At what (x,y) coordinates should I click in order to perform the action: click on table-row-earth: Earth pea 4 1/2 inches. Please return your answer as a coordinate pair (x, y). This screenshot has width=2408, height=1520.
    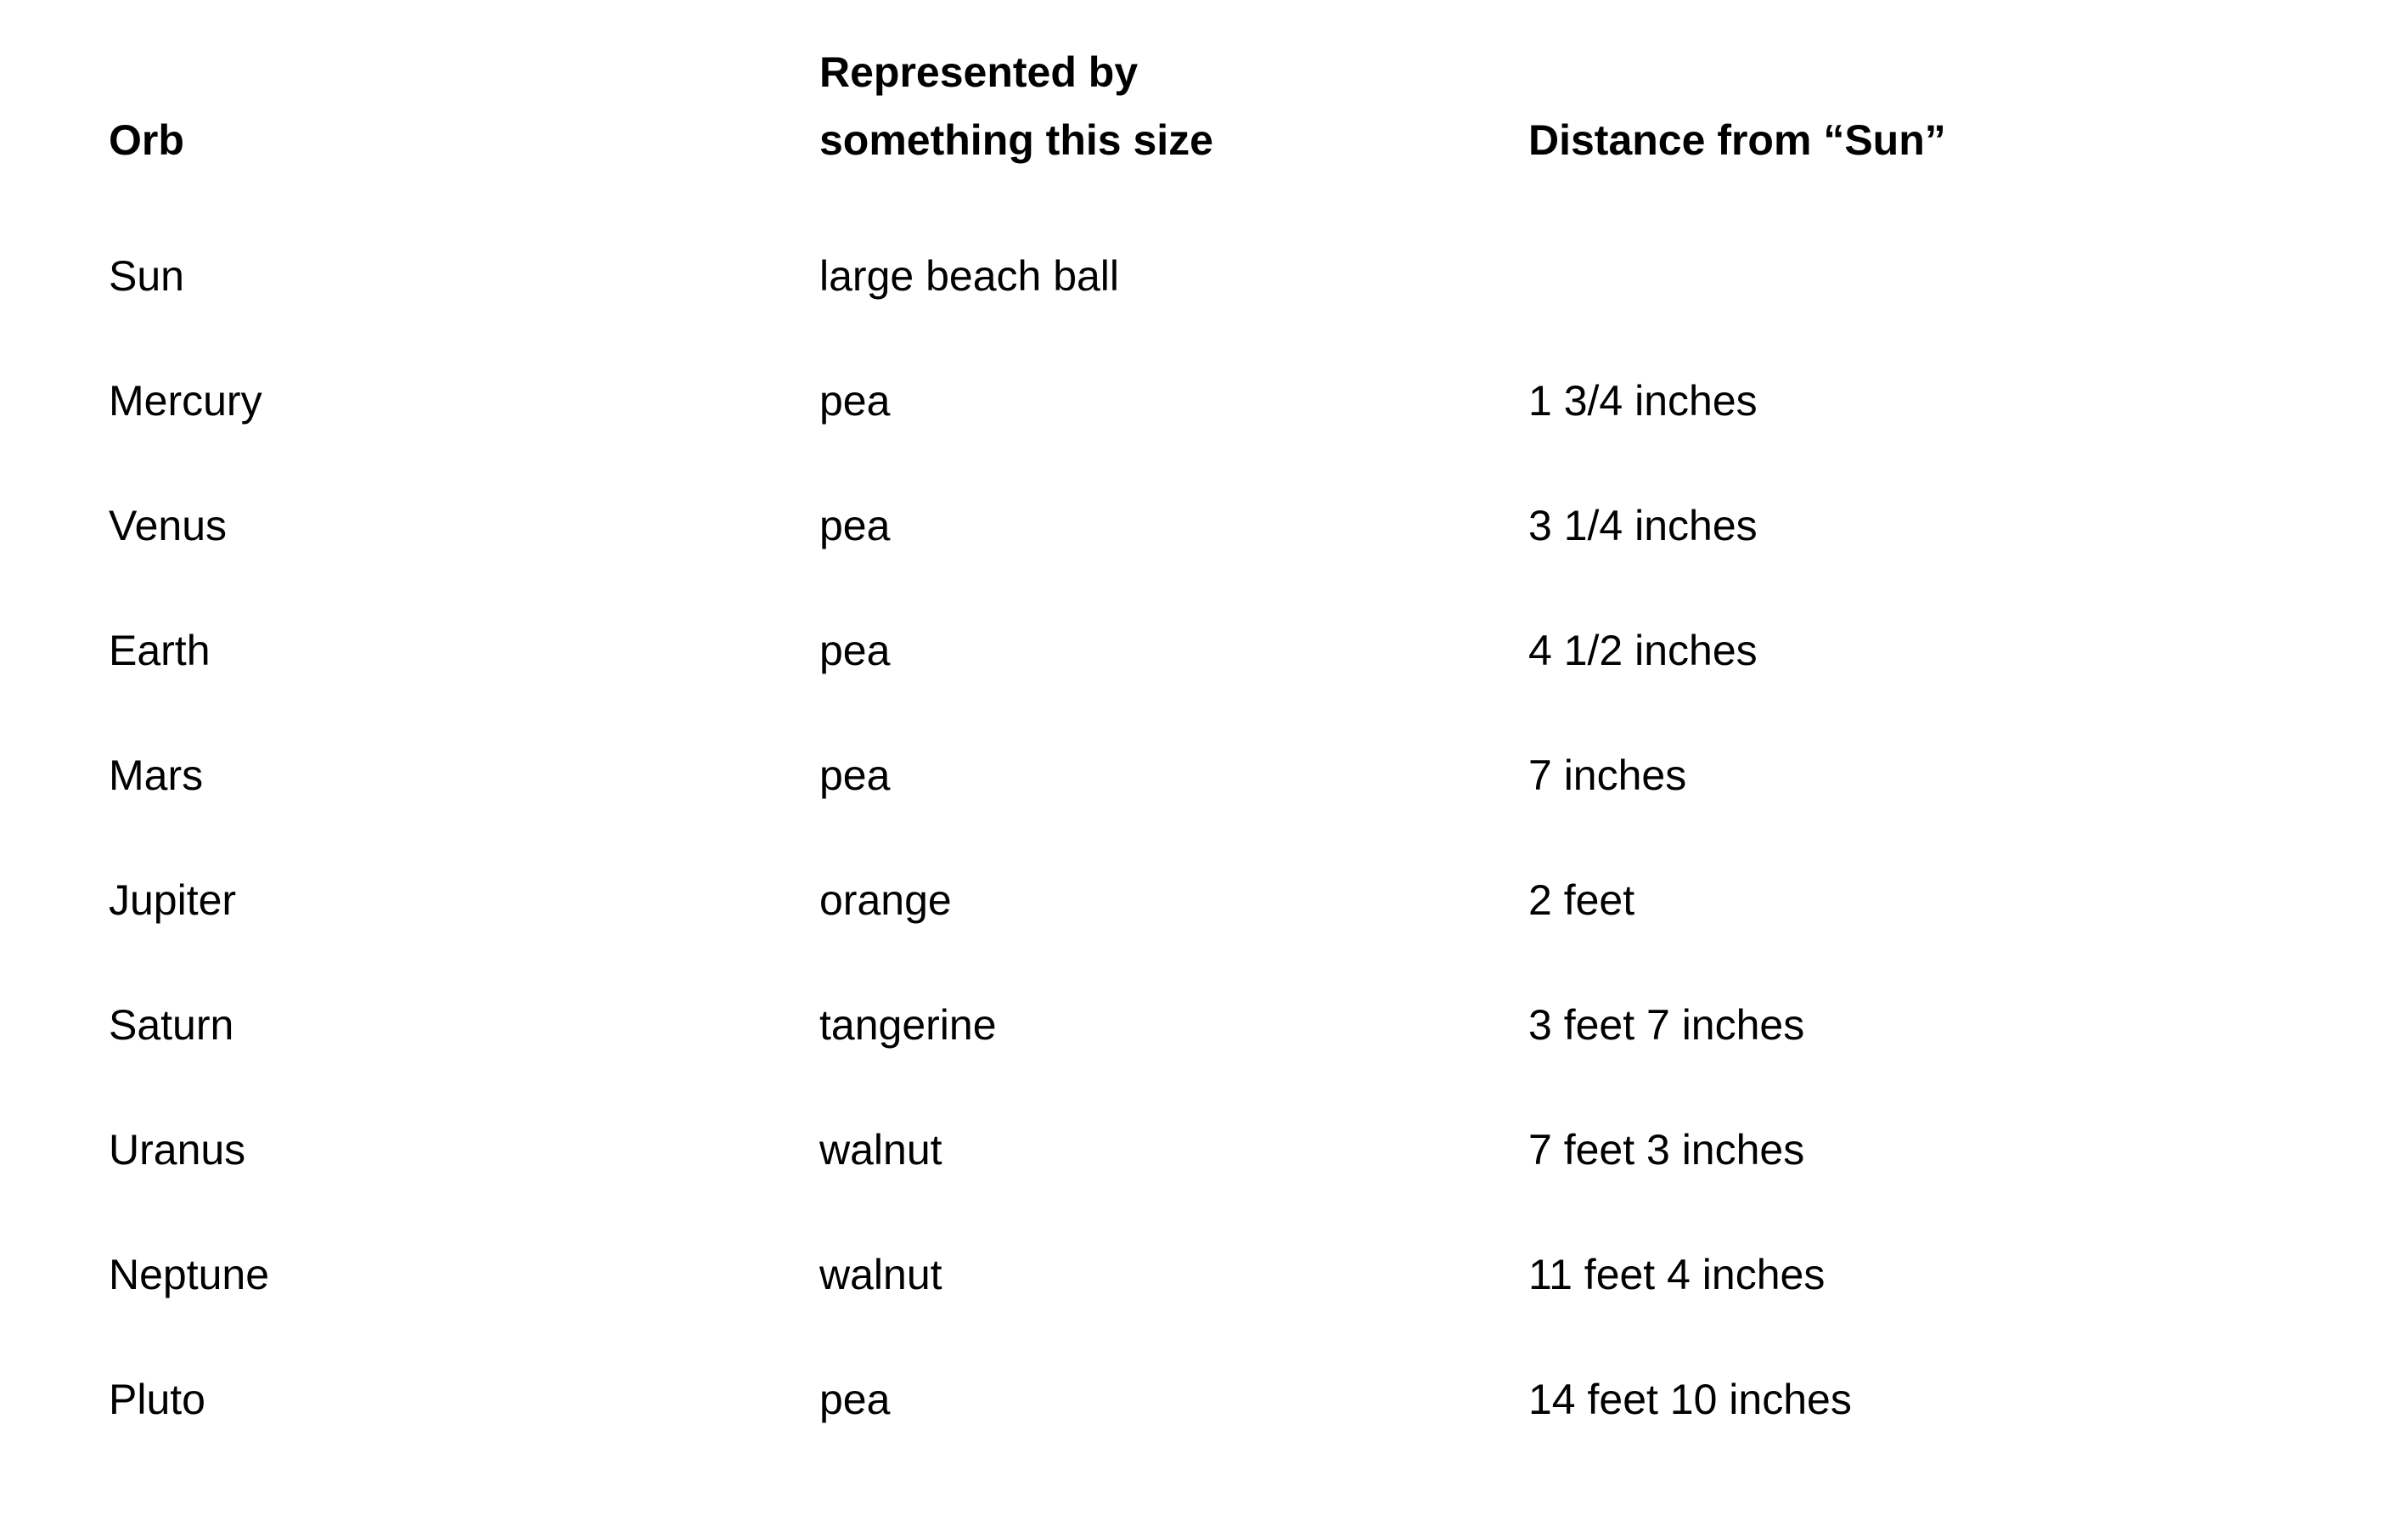
    Looking at the image, I should click on (1258, 650).